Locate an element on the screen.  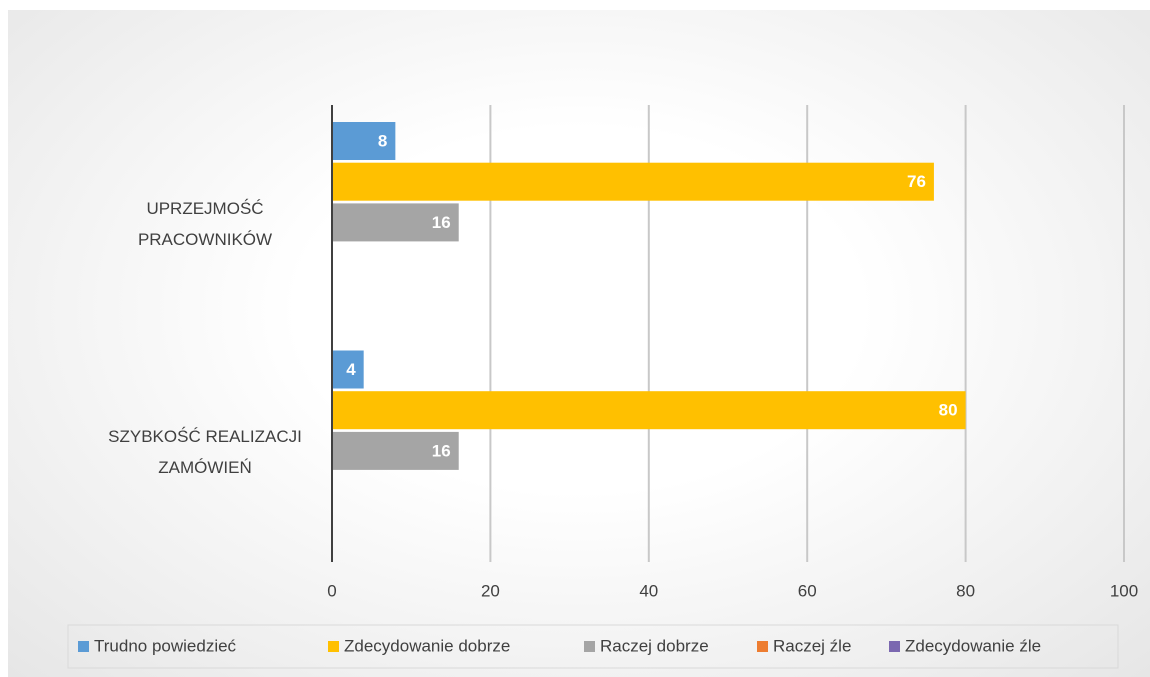
legend-label: Raczej źle is located at coordinates (812, 645).